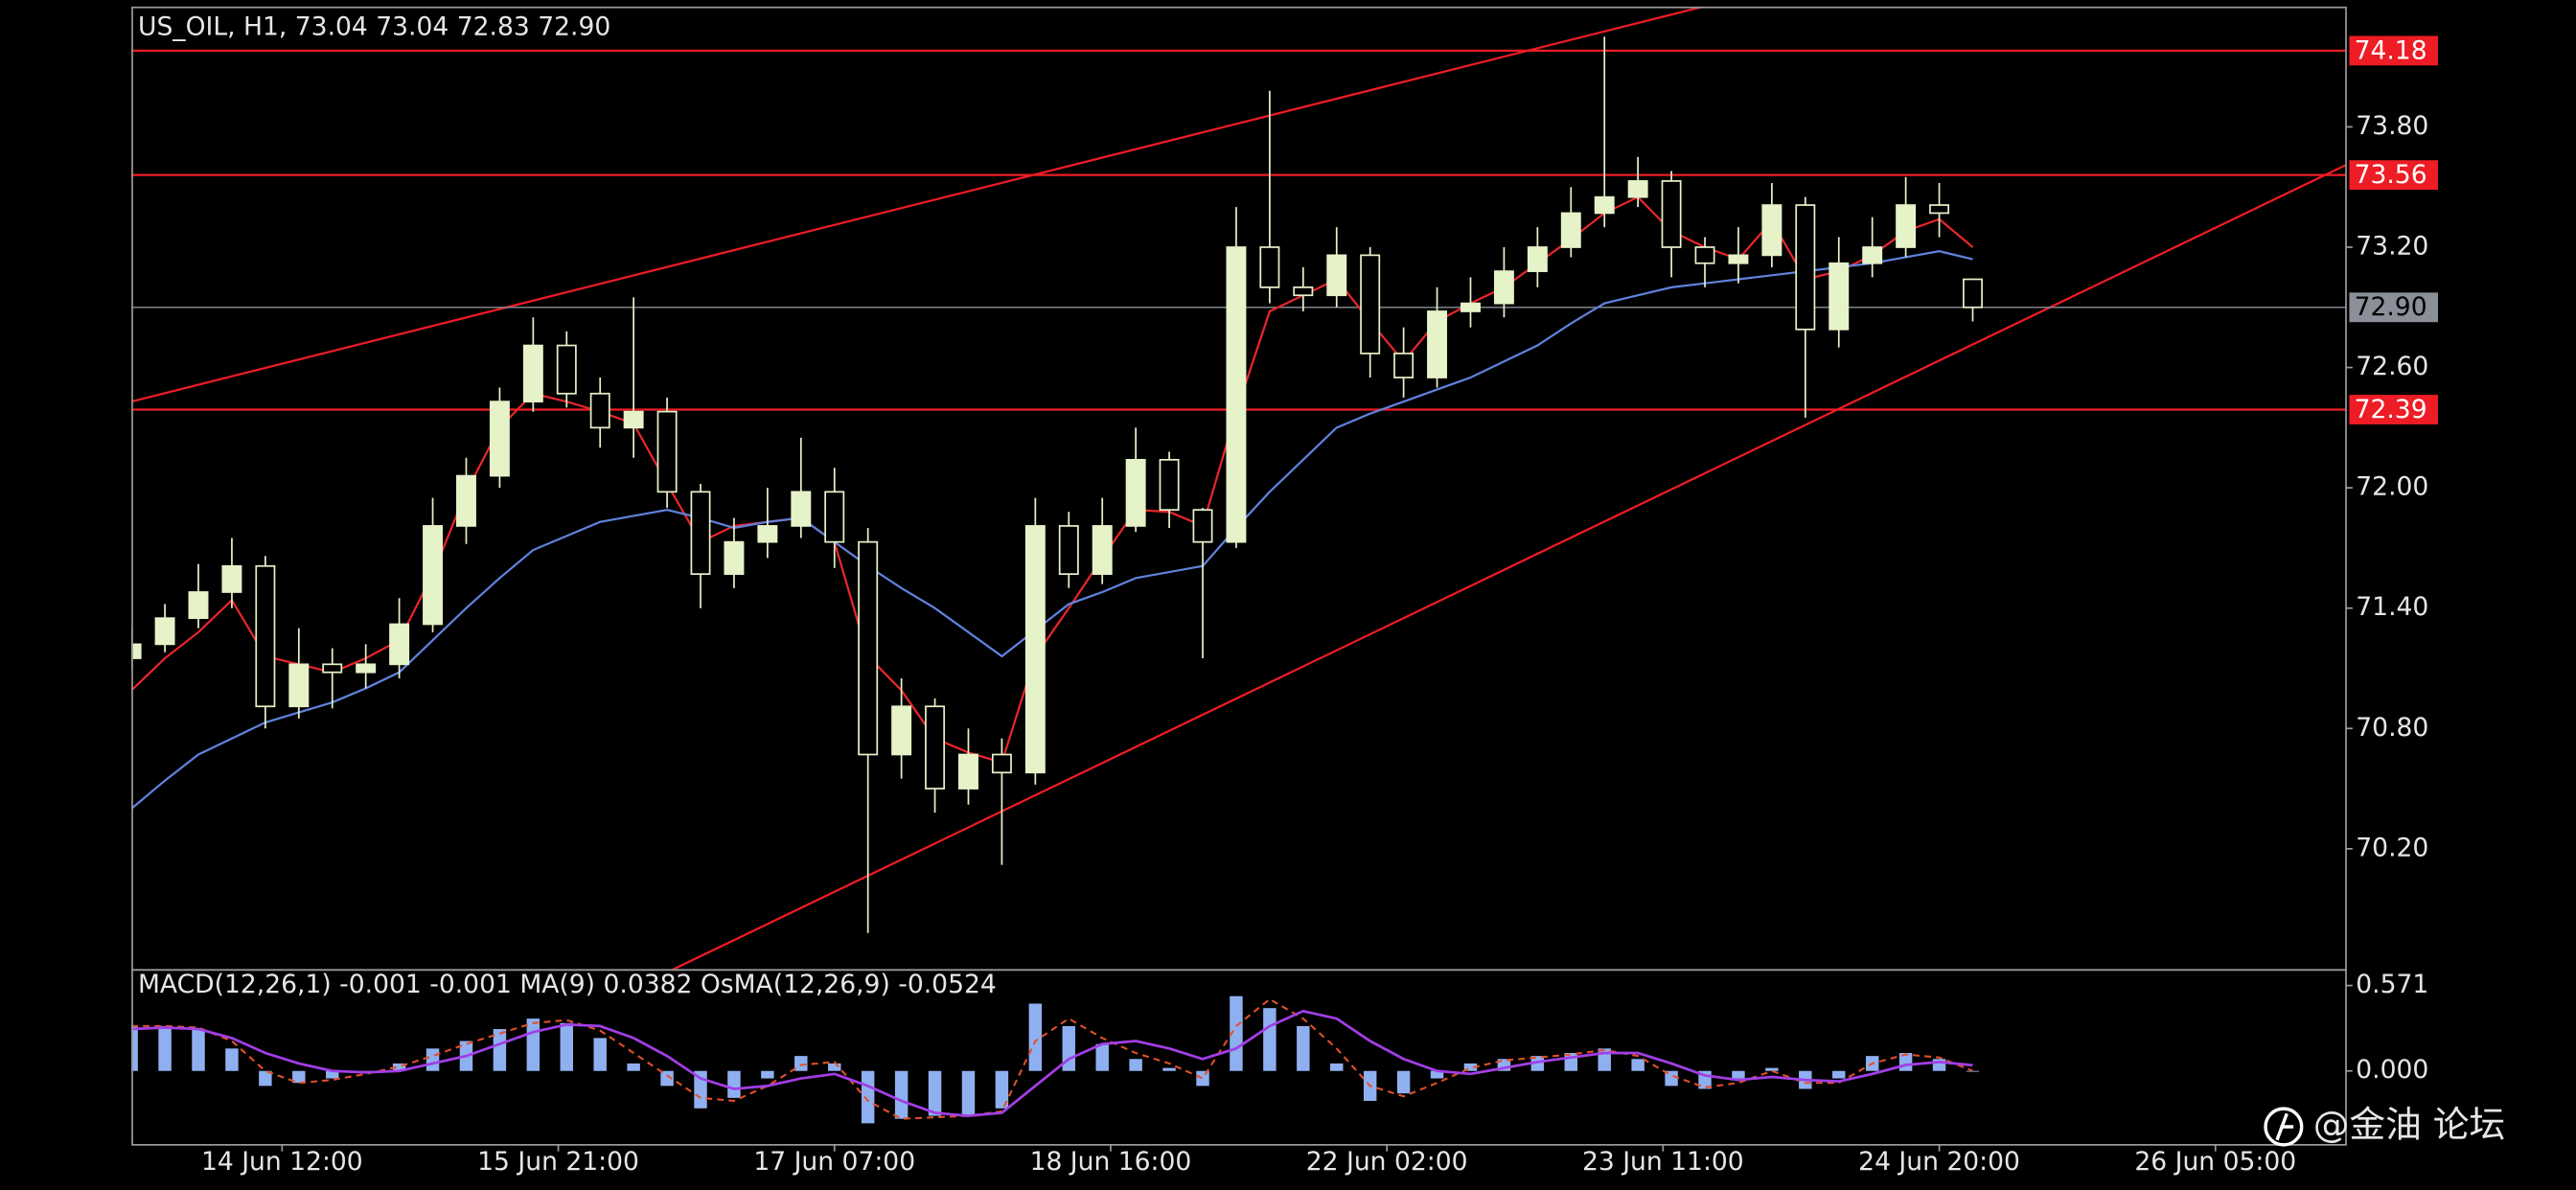  I want to click on macd-y-tick-label: 0.000, so click(2392, 1070).